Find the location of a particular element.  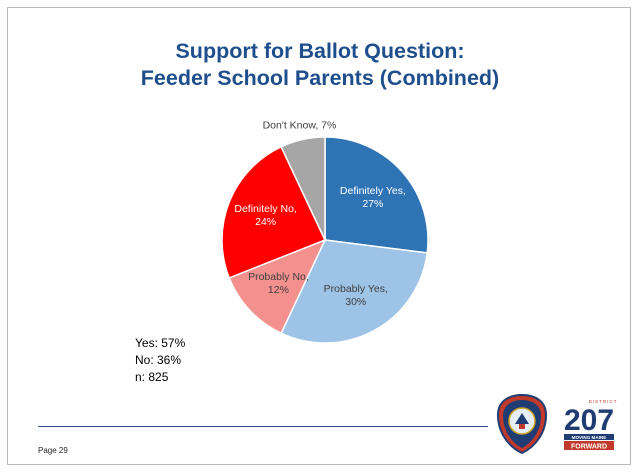

pie-slice-definitely-yes is located at coordinates (376, 195).